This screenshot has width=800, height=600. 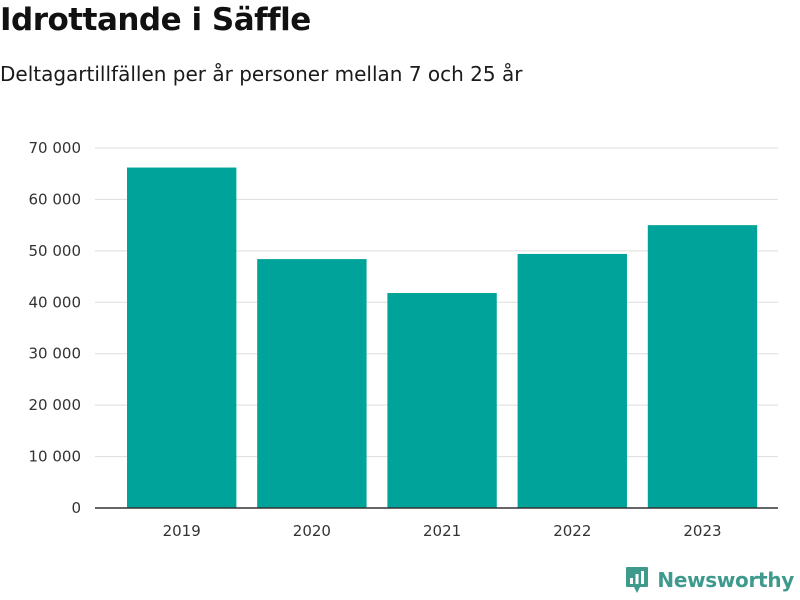 What do you see at coordinates (442, 400) in the screenshot?
I see `bar-2021` at bounding box center [442, 400].